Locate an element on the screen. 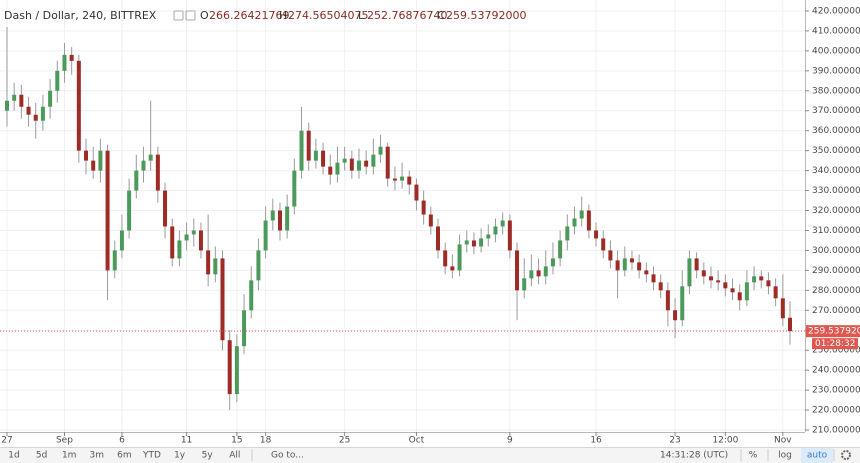 This screenshot has height=463, width=860. range-button: 1y is located at coordinates (180, 456).